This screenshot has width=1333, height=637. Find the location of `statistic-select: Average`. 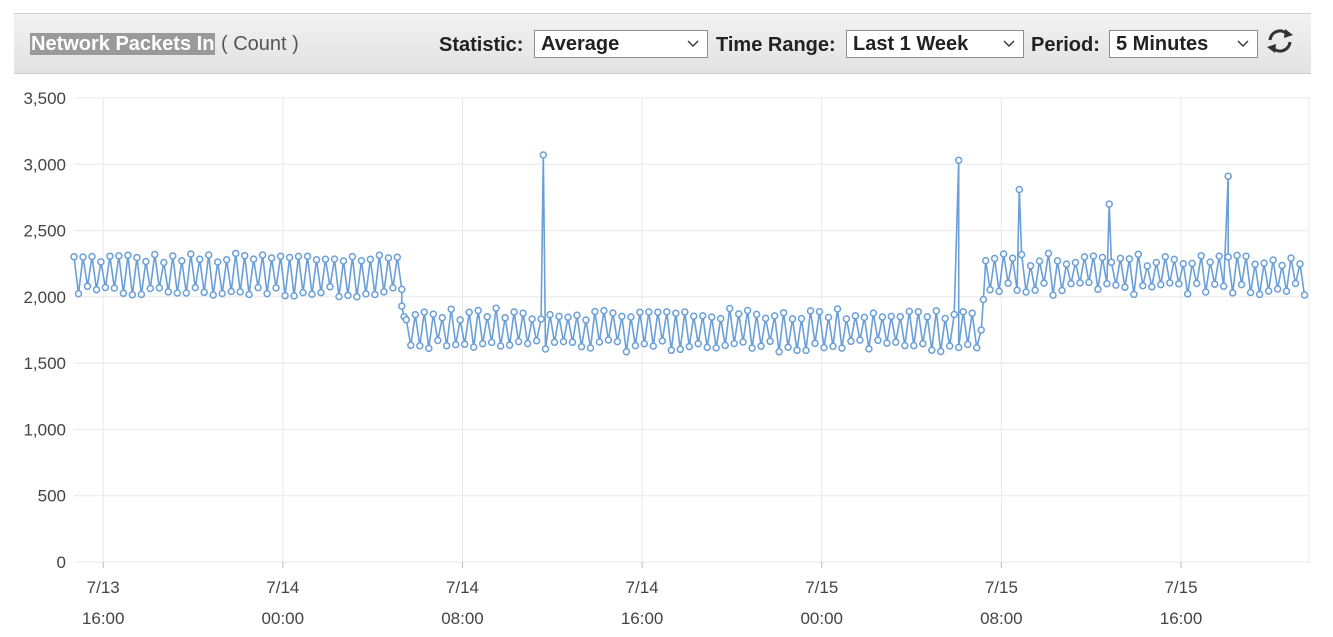

statistic-select: Average is located at coordinates (621, 44).